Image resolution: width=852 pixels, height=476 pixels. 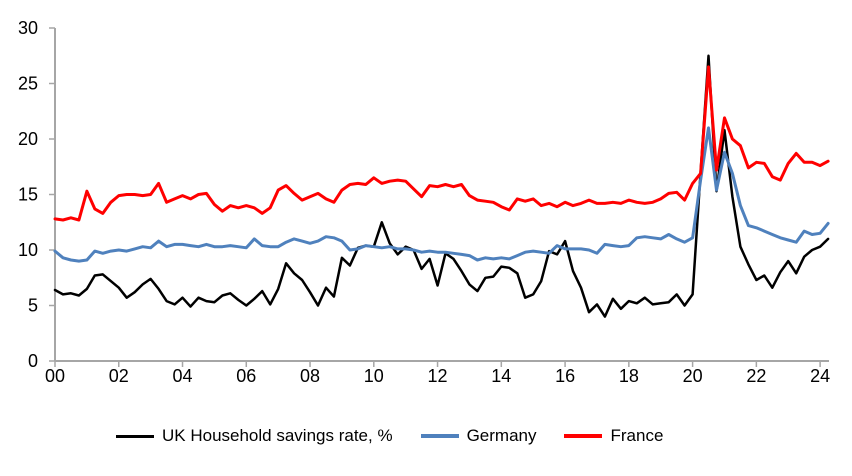 What do you see at coordinates (310, 376) in the screenshot?
I see `x-axis-tick-label: 08` at bounding box center [310, 376].